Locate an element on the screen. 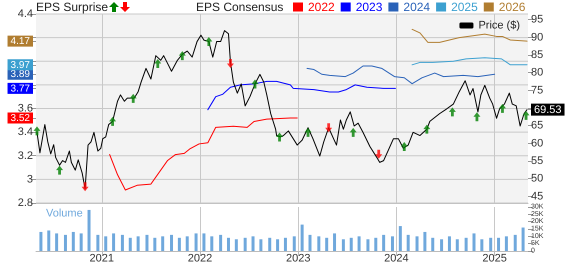 The image size is (568, 264). x-tick-label: 2024 is located at coordinates (396, 258).